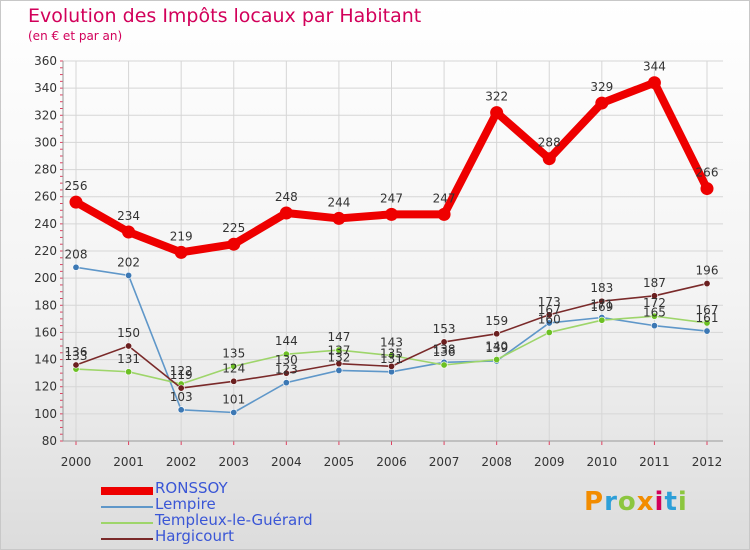  I want to click on x-tick-label: 2006, so click(391, 462).